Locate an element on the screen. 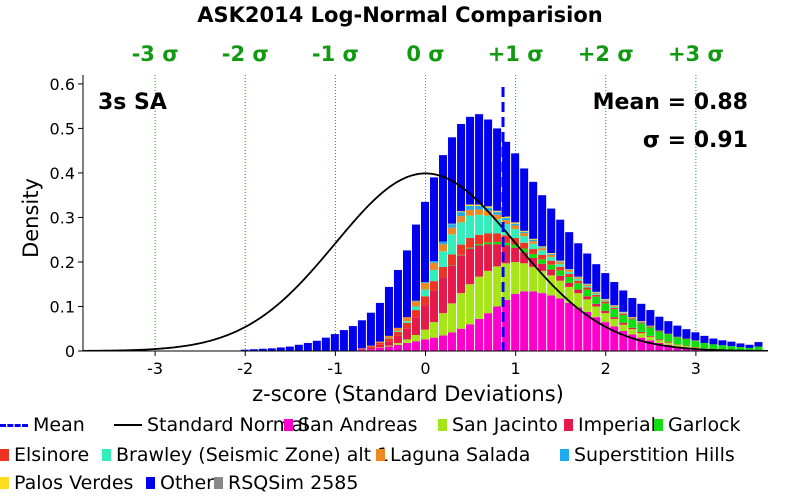  sigma-label: +2 σ is located at coordinates (606, 54).